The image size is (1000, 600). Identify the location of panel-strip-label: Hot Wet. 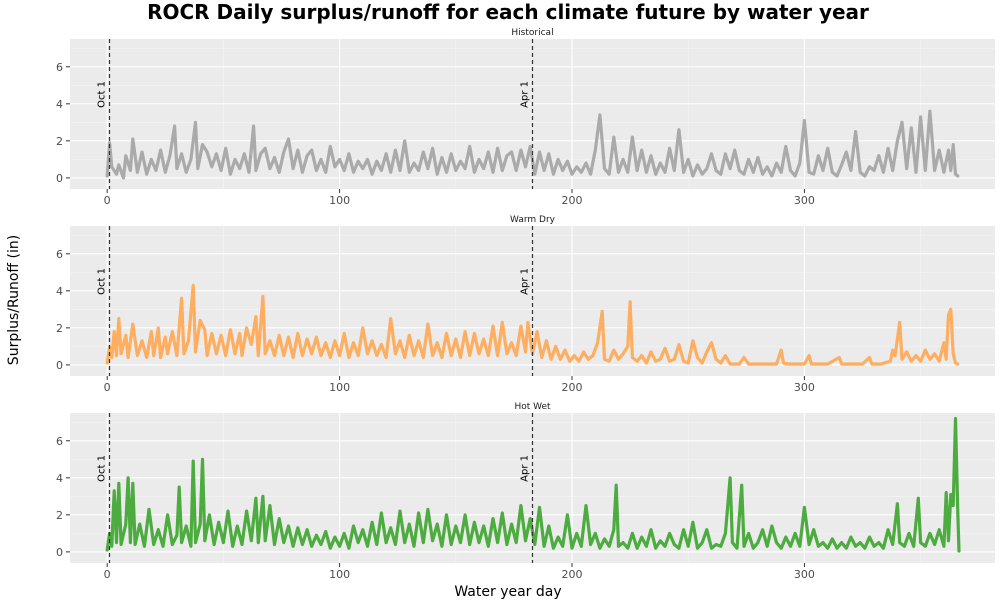
(532, 407).